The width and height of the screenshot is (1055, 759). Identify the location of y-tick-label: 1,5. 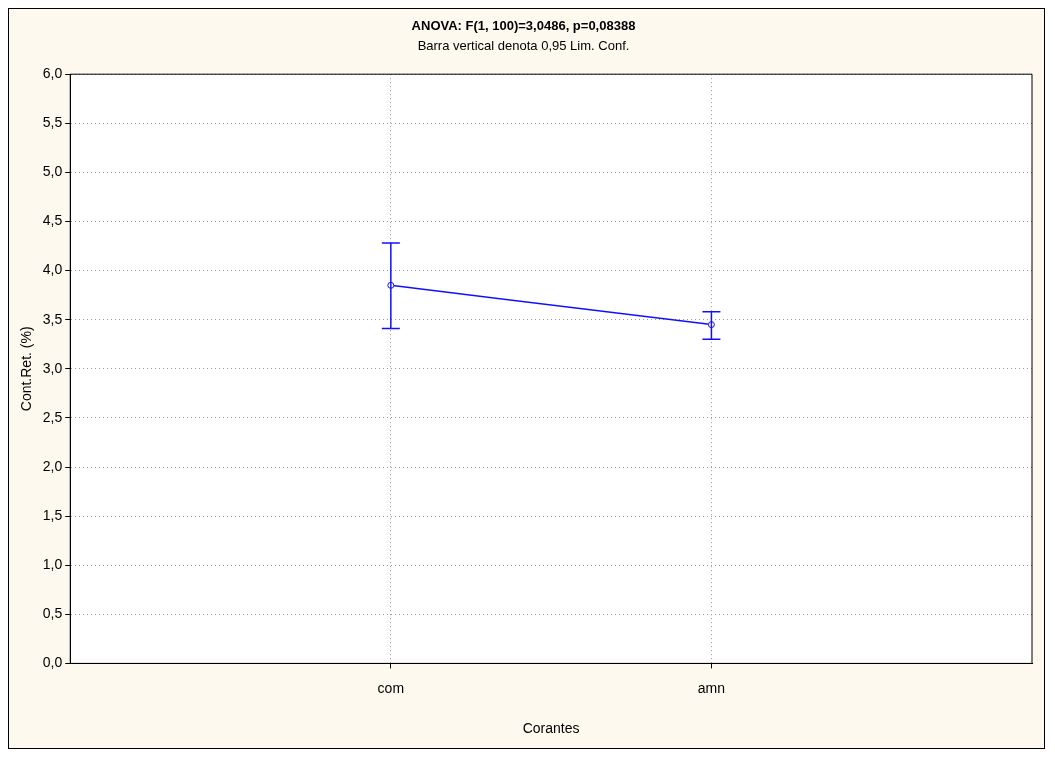
(52, 514).